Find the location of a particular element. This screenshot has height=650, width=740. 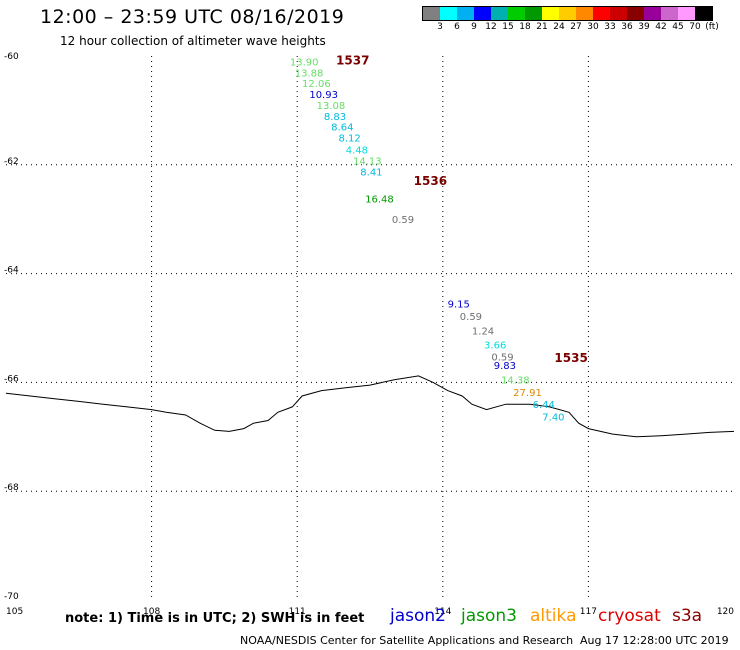

pass-number-label: 1536 is located at coordinates (430, 181).